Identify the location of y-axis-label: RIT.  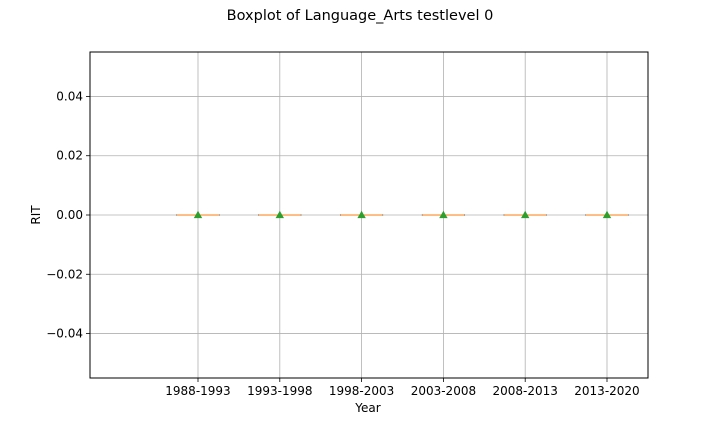
(36, 215).